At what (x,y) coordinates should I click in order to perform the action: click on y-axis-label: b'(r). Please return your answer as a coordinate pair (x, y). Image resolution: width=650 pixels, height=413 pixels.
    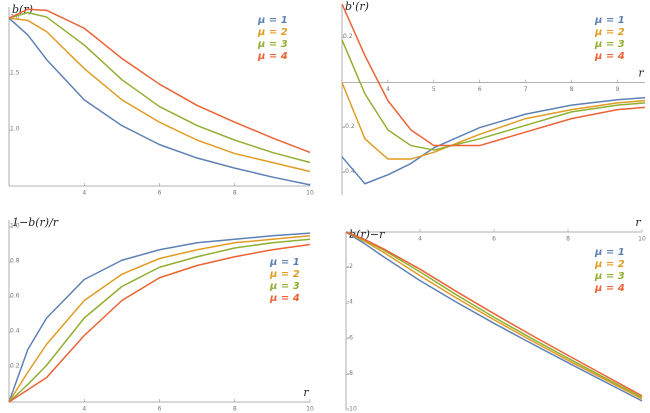
    Looking at the image, I should click on (357, 6).